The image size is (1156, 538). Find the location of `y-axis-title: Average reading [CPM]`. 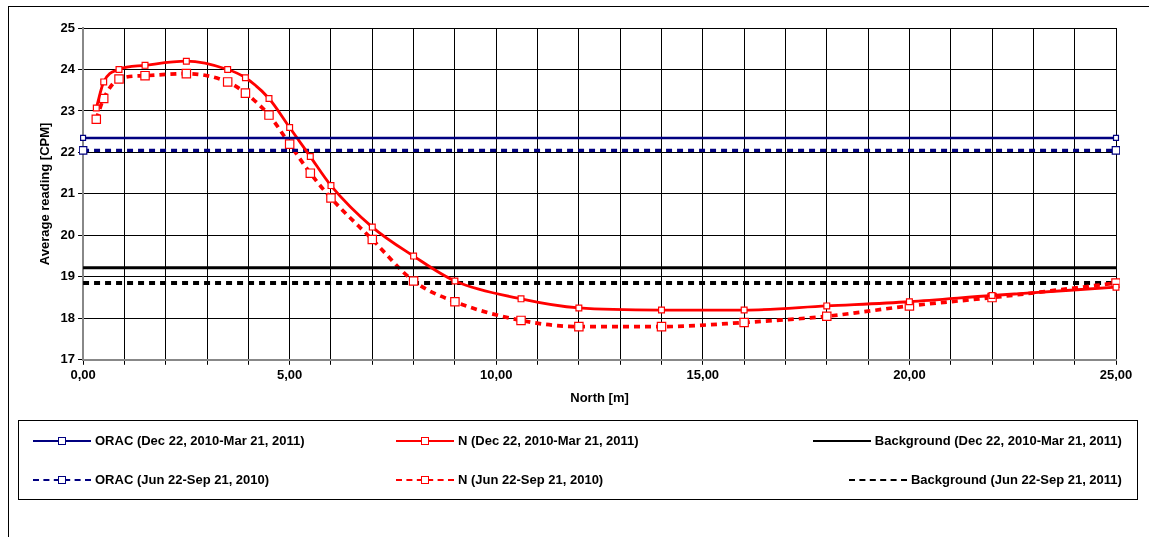

y-axis-title: Average reading [CPM] is located at coordinates (45, 194).